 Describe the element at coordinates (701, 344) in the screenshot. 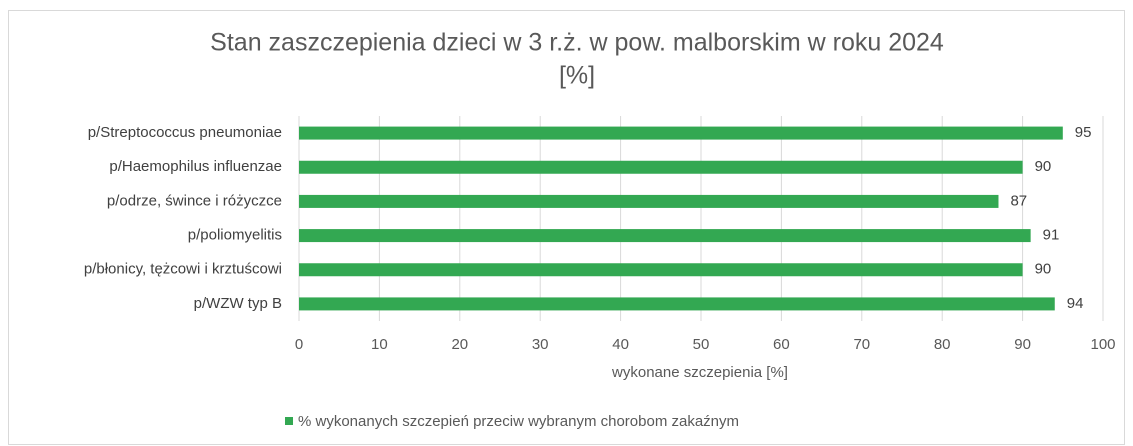

I see `x-tick-label: 50` at that location.